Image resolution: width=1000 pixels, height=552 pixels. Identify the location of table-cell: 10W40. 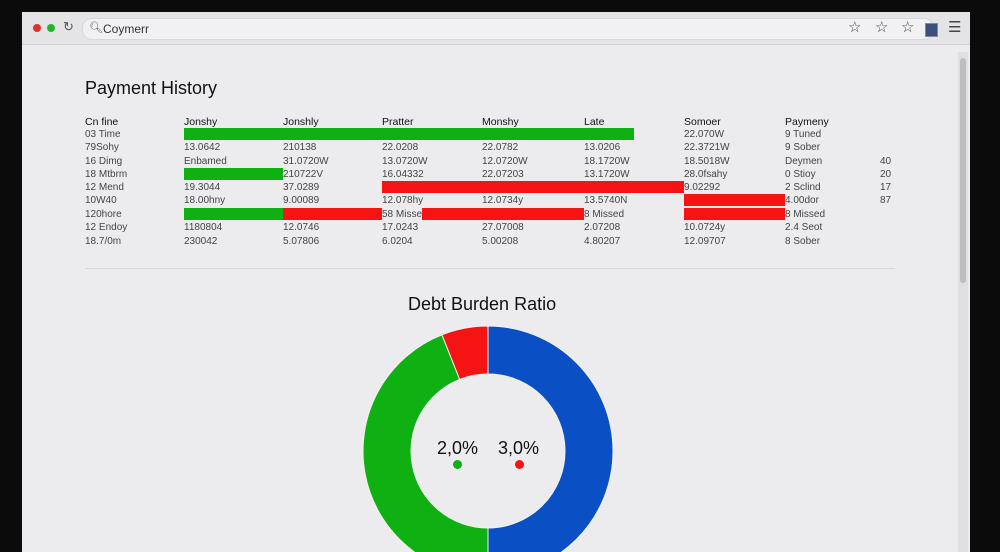
(101, 200).